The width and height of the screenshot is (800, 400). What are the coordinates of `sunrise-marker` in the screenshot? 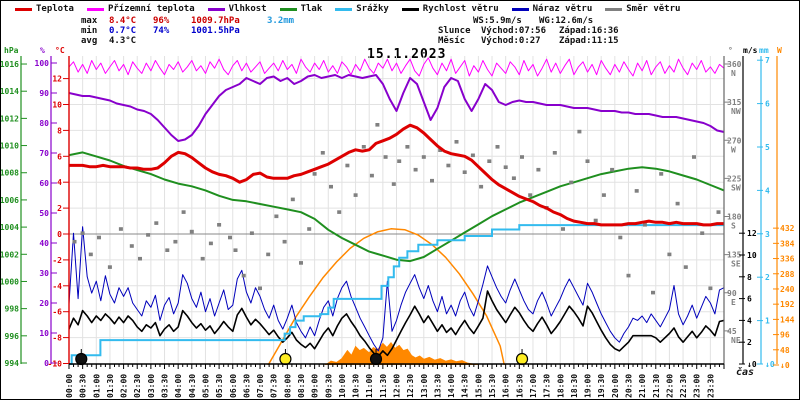 It's located at (285, 359).